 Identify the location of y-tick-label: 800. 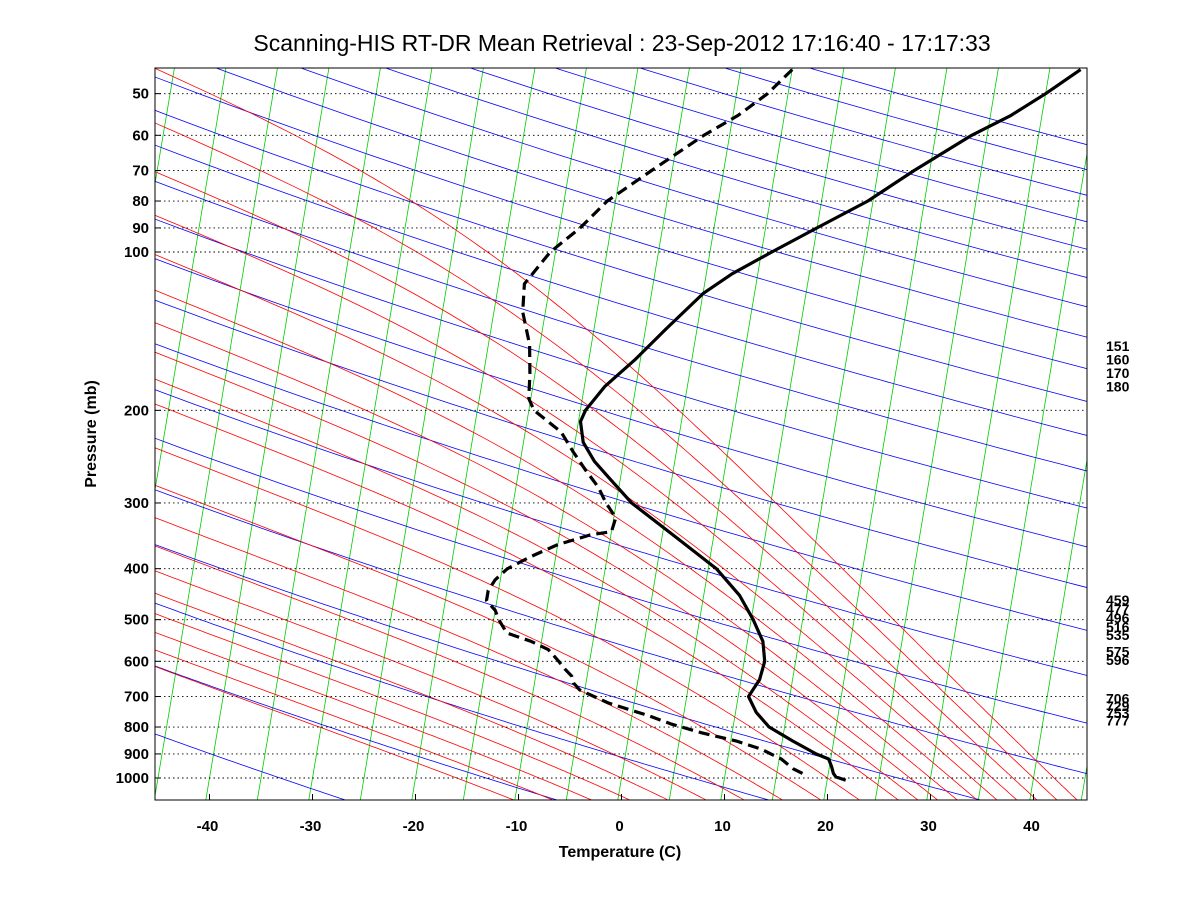
(136, 727).